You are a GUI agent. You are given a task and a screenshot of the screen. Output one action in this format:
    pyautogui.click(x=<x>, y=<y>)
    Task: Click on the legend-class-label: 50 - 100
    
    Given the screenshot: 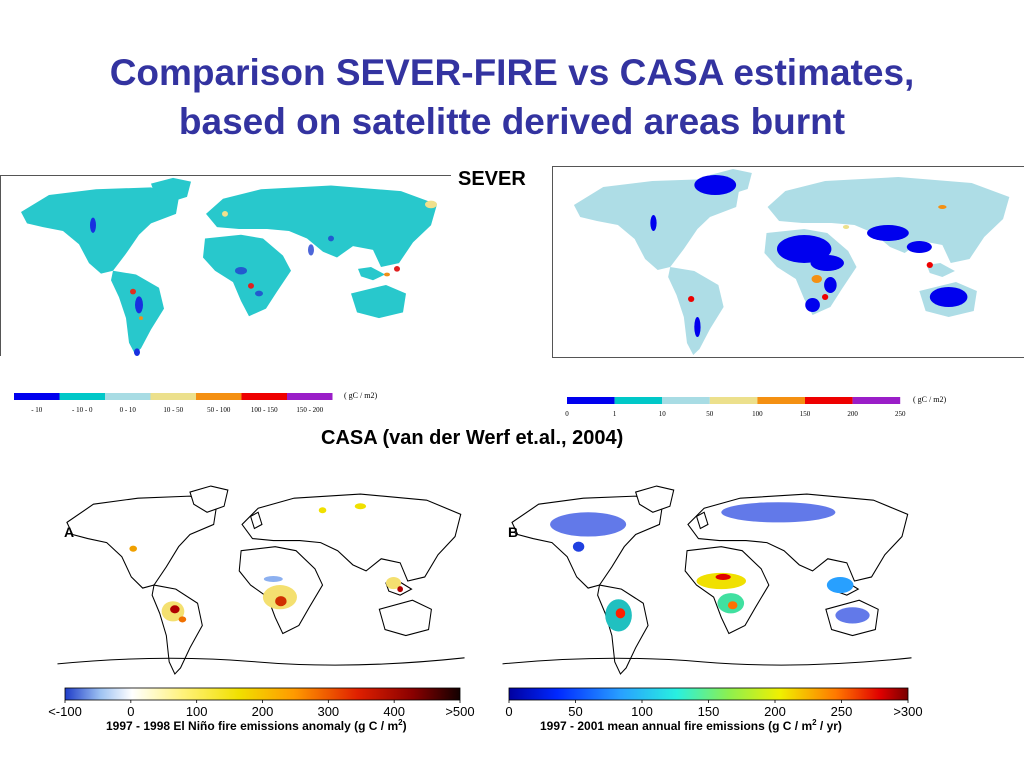 What is the action you would take?
    pyautogui.click(x=219, y=410)
    